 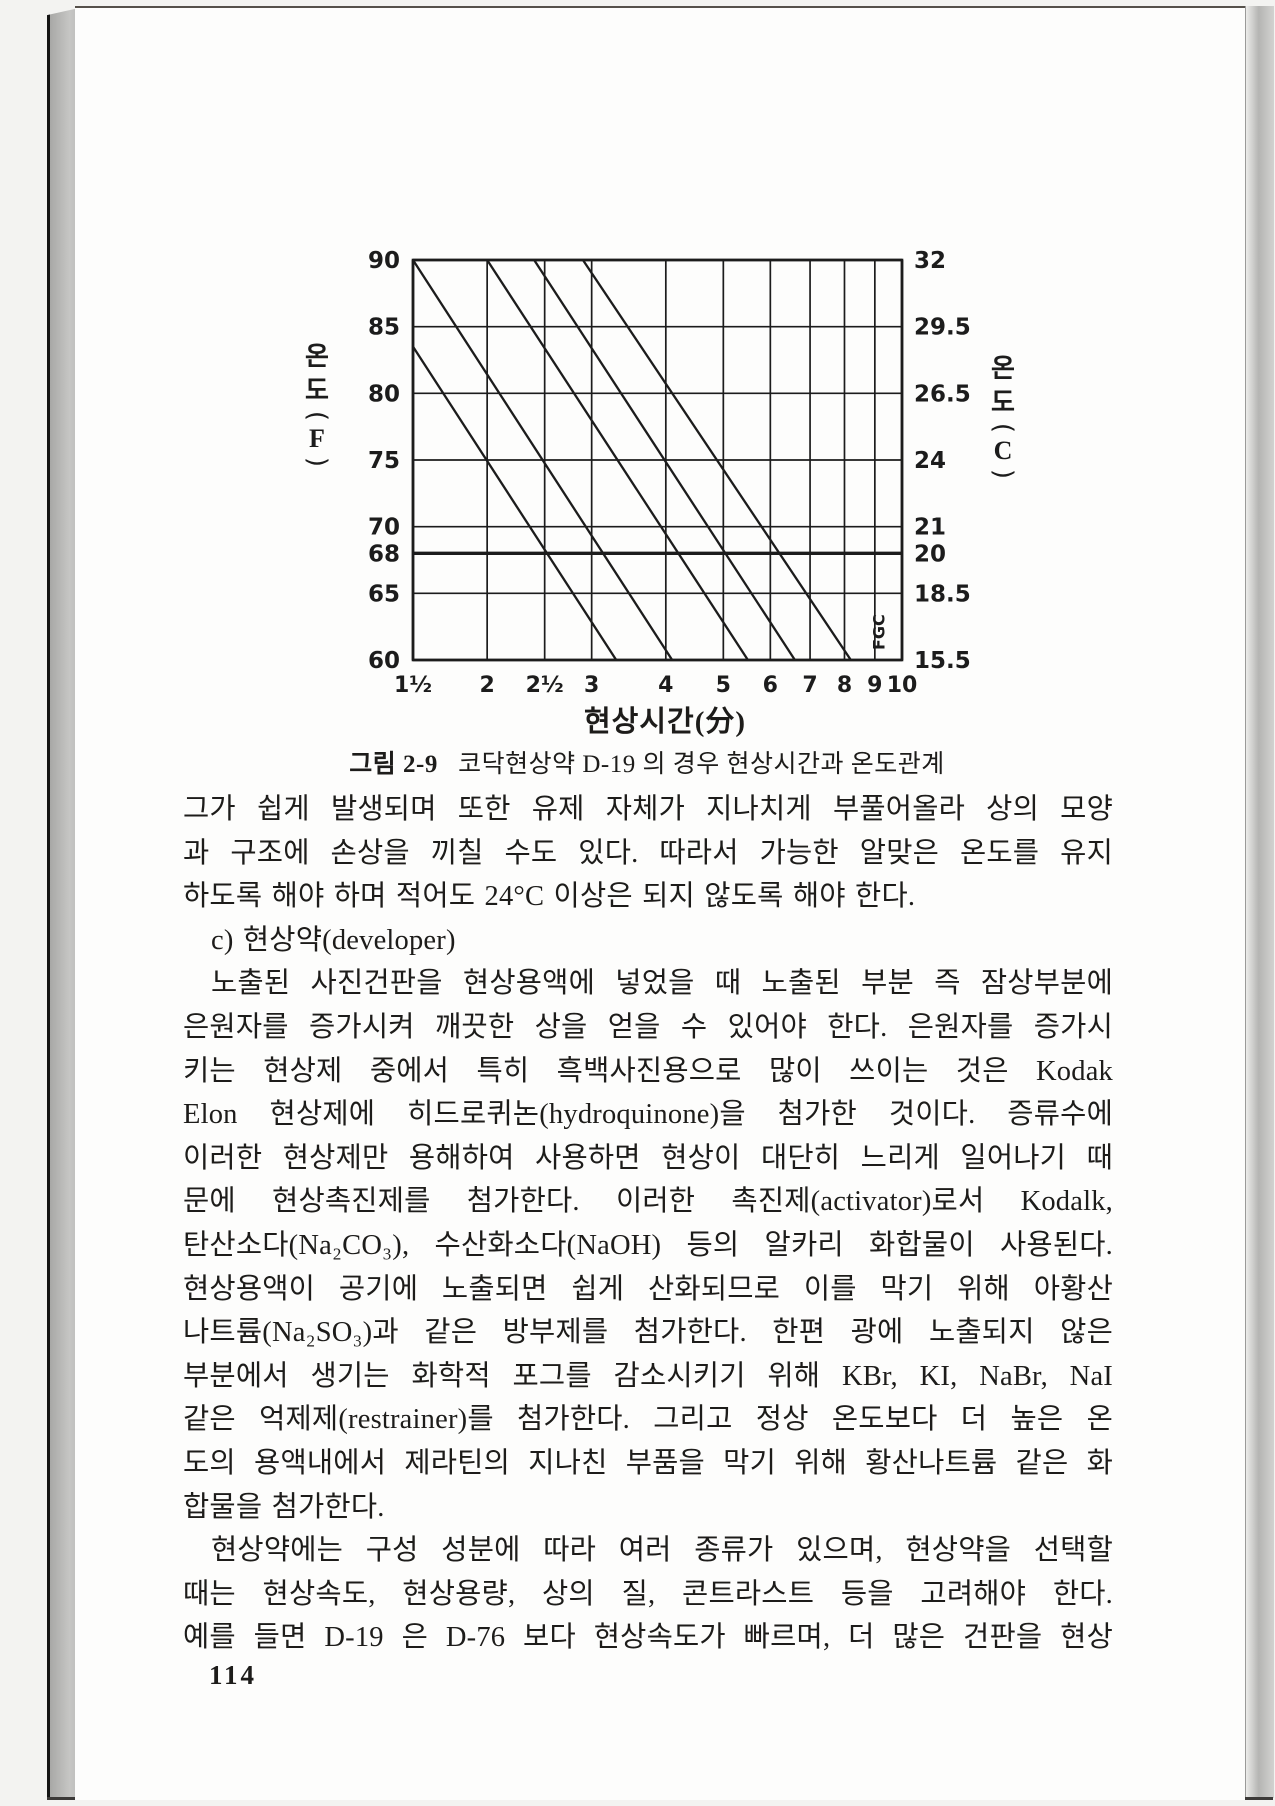 What do you see at coordinates (874, 685) in the screenshot?
I see `x-axis-tick: 9` at bounding box center [874, 685].